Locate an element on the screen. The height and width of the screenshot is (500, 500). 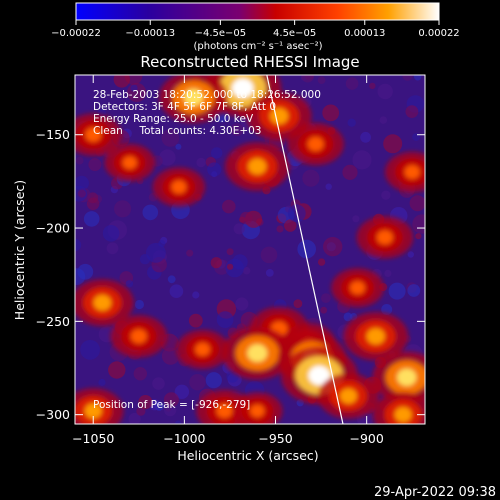
annotation-line: 28-Feb-2003 18:20:52.000 to 18:26:52.000 is located at coordinates (207, 95).